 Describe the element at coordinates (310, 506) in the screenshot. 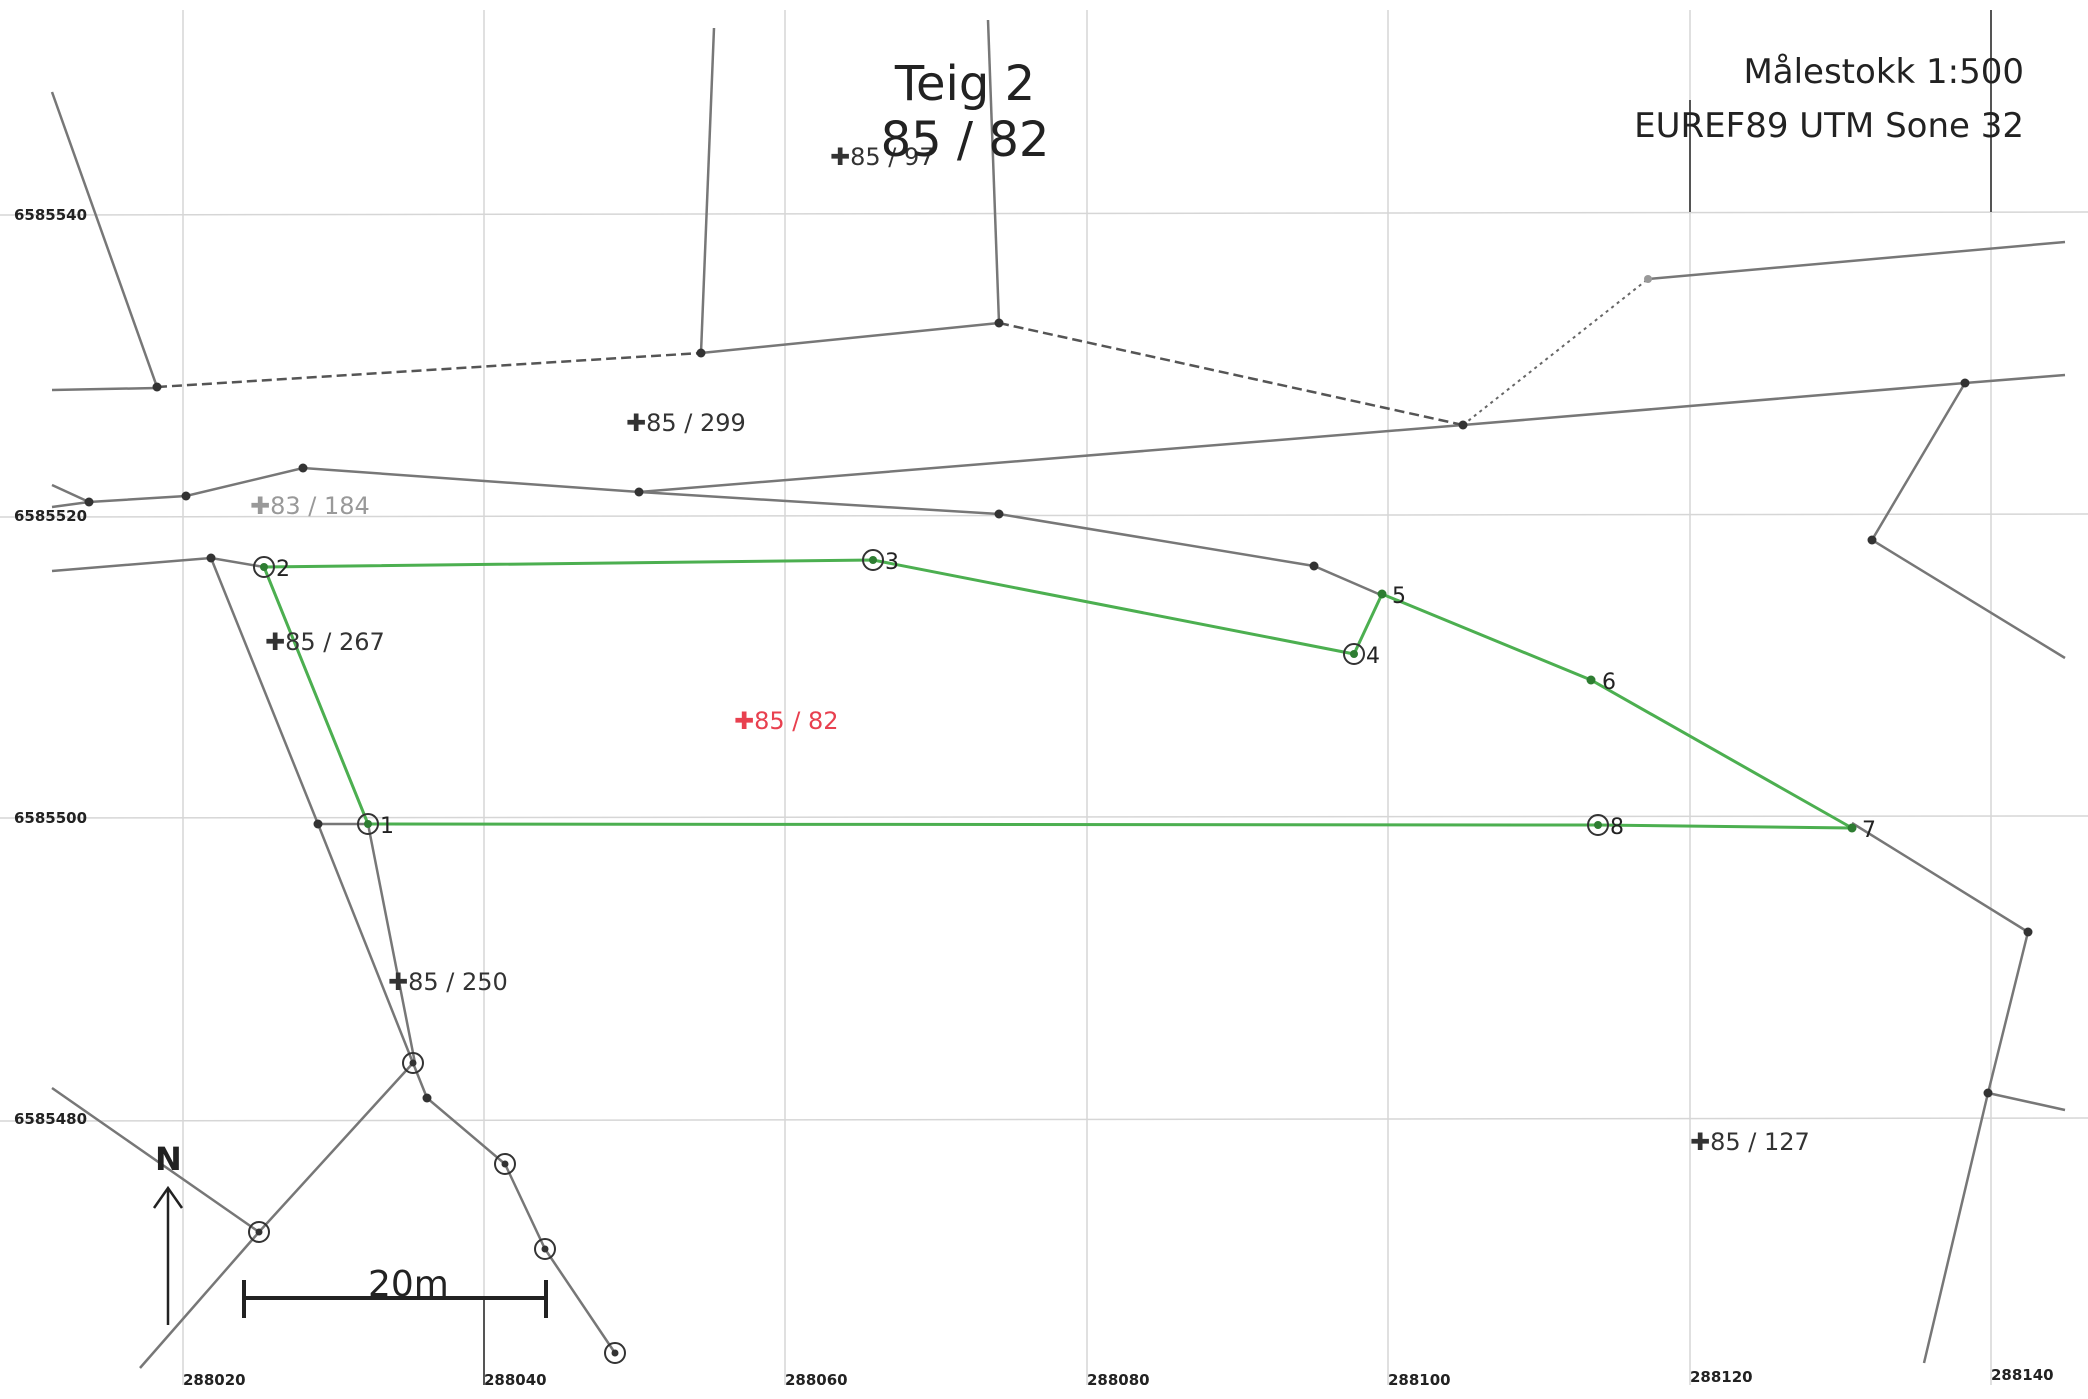

I see `parcel-label-83-184: ✚83 / 184` at that location.